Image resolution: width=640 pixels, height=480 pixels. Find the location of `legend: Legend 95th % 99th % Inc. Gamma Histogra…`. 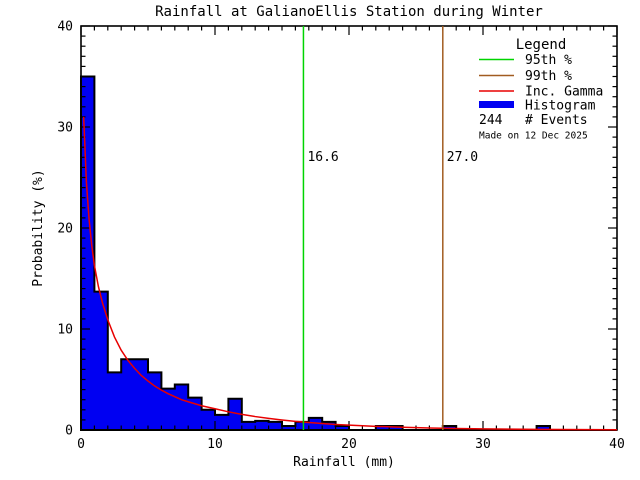

legend: Legend 95th % 99th % Inc. Gamma Histogra… is located at coordinates (541, 89).